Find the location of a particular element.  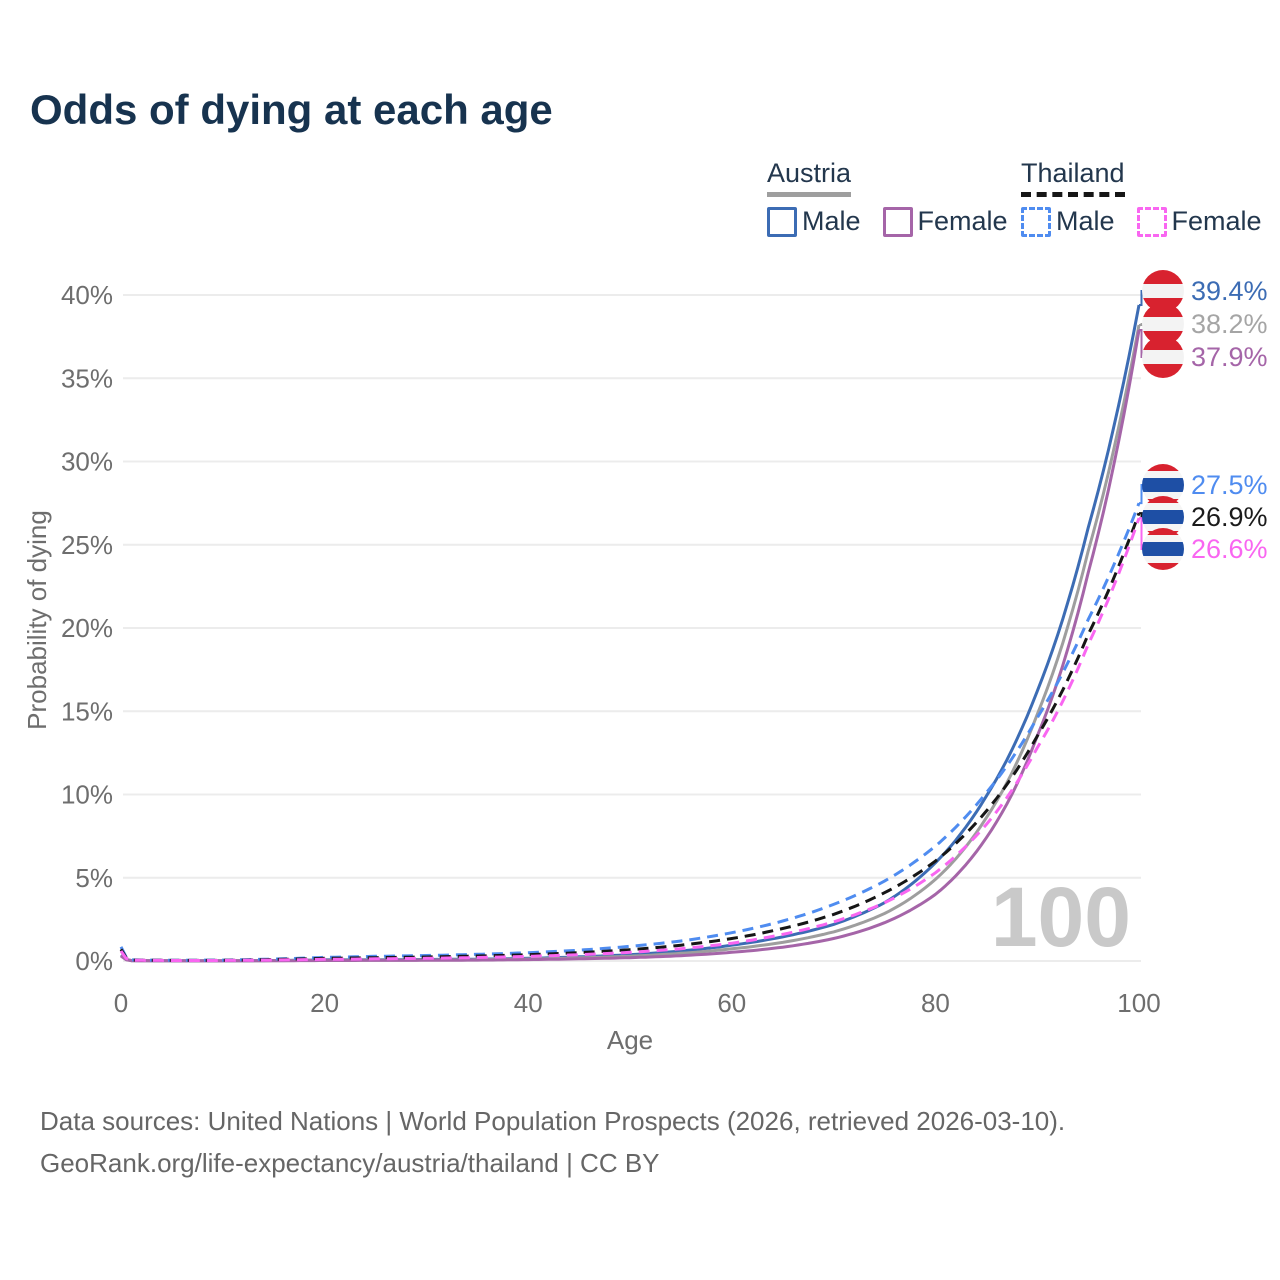

legend-country-thailand: Thailand is located at coordinates (1073, 177).